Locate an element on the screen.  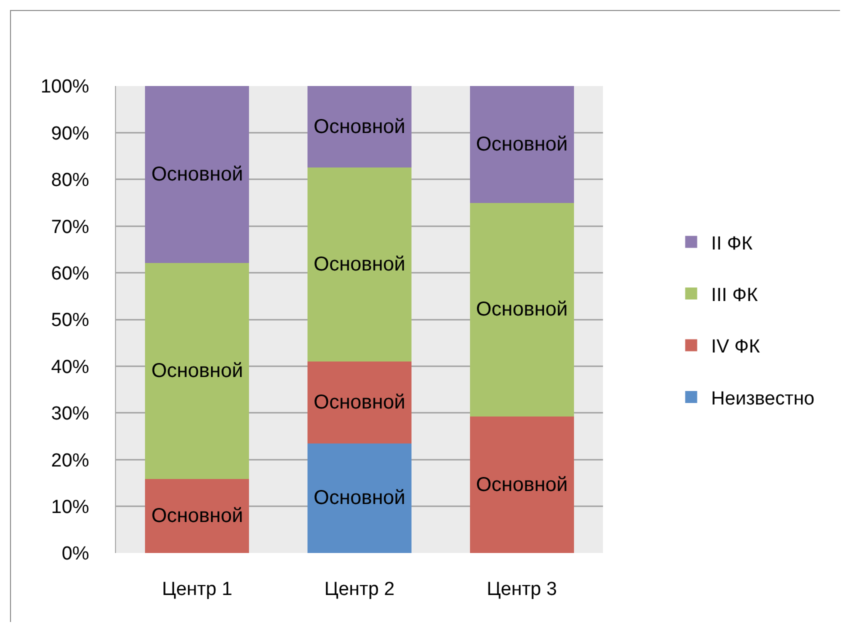
y-tick-label: 100% is located at coordinates (65, 87).